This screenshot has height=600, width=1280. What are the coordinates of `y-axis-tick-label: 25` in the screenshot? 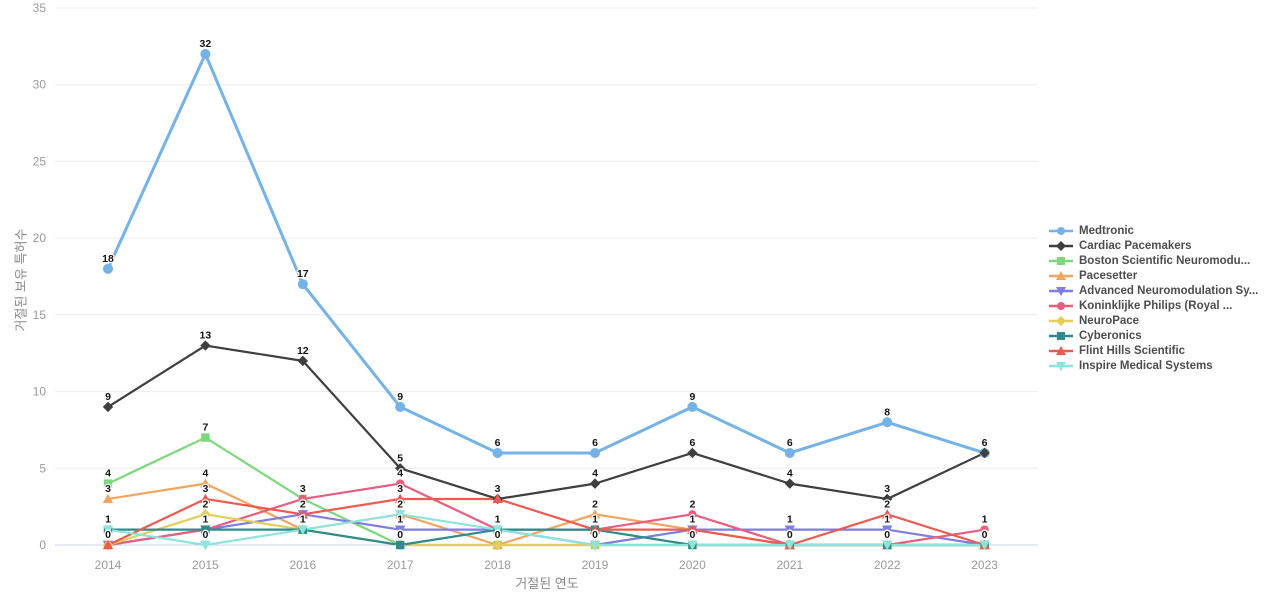 It's located at (40, 161).